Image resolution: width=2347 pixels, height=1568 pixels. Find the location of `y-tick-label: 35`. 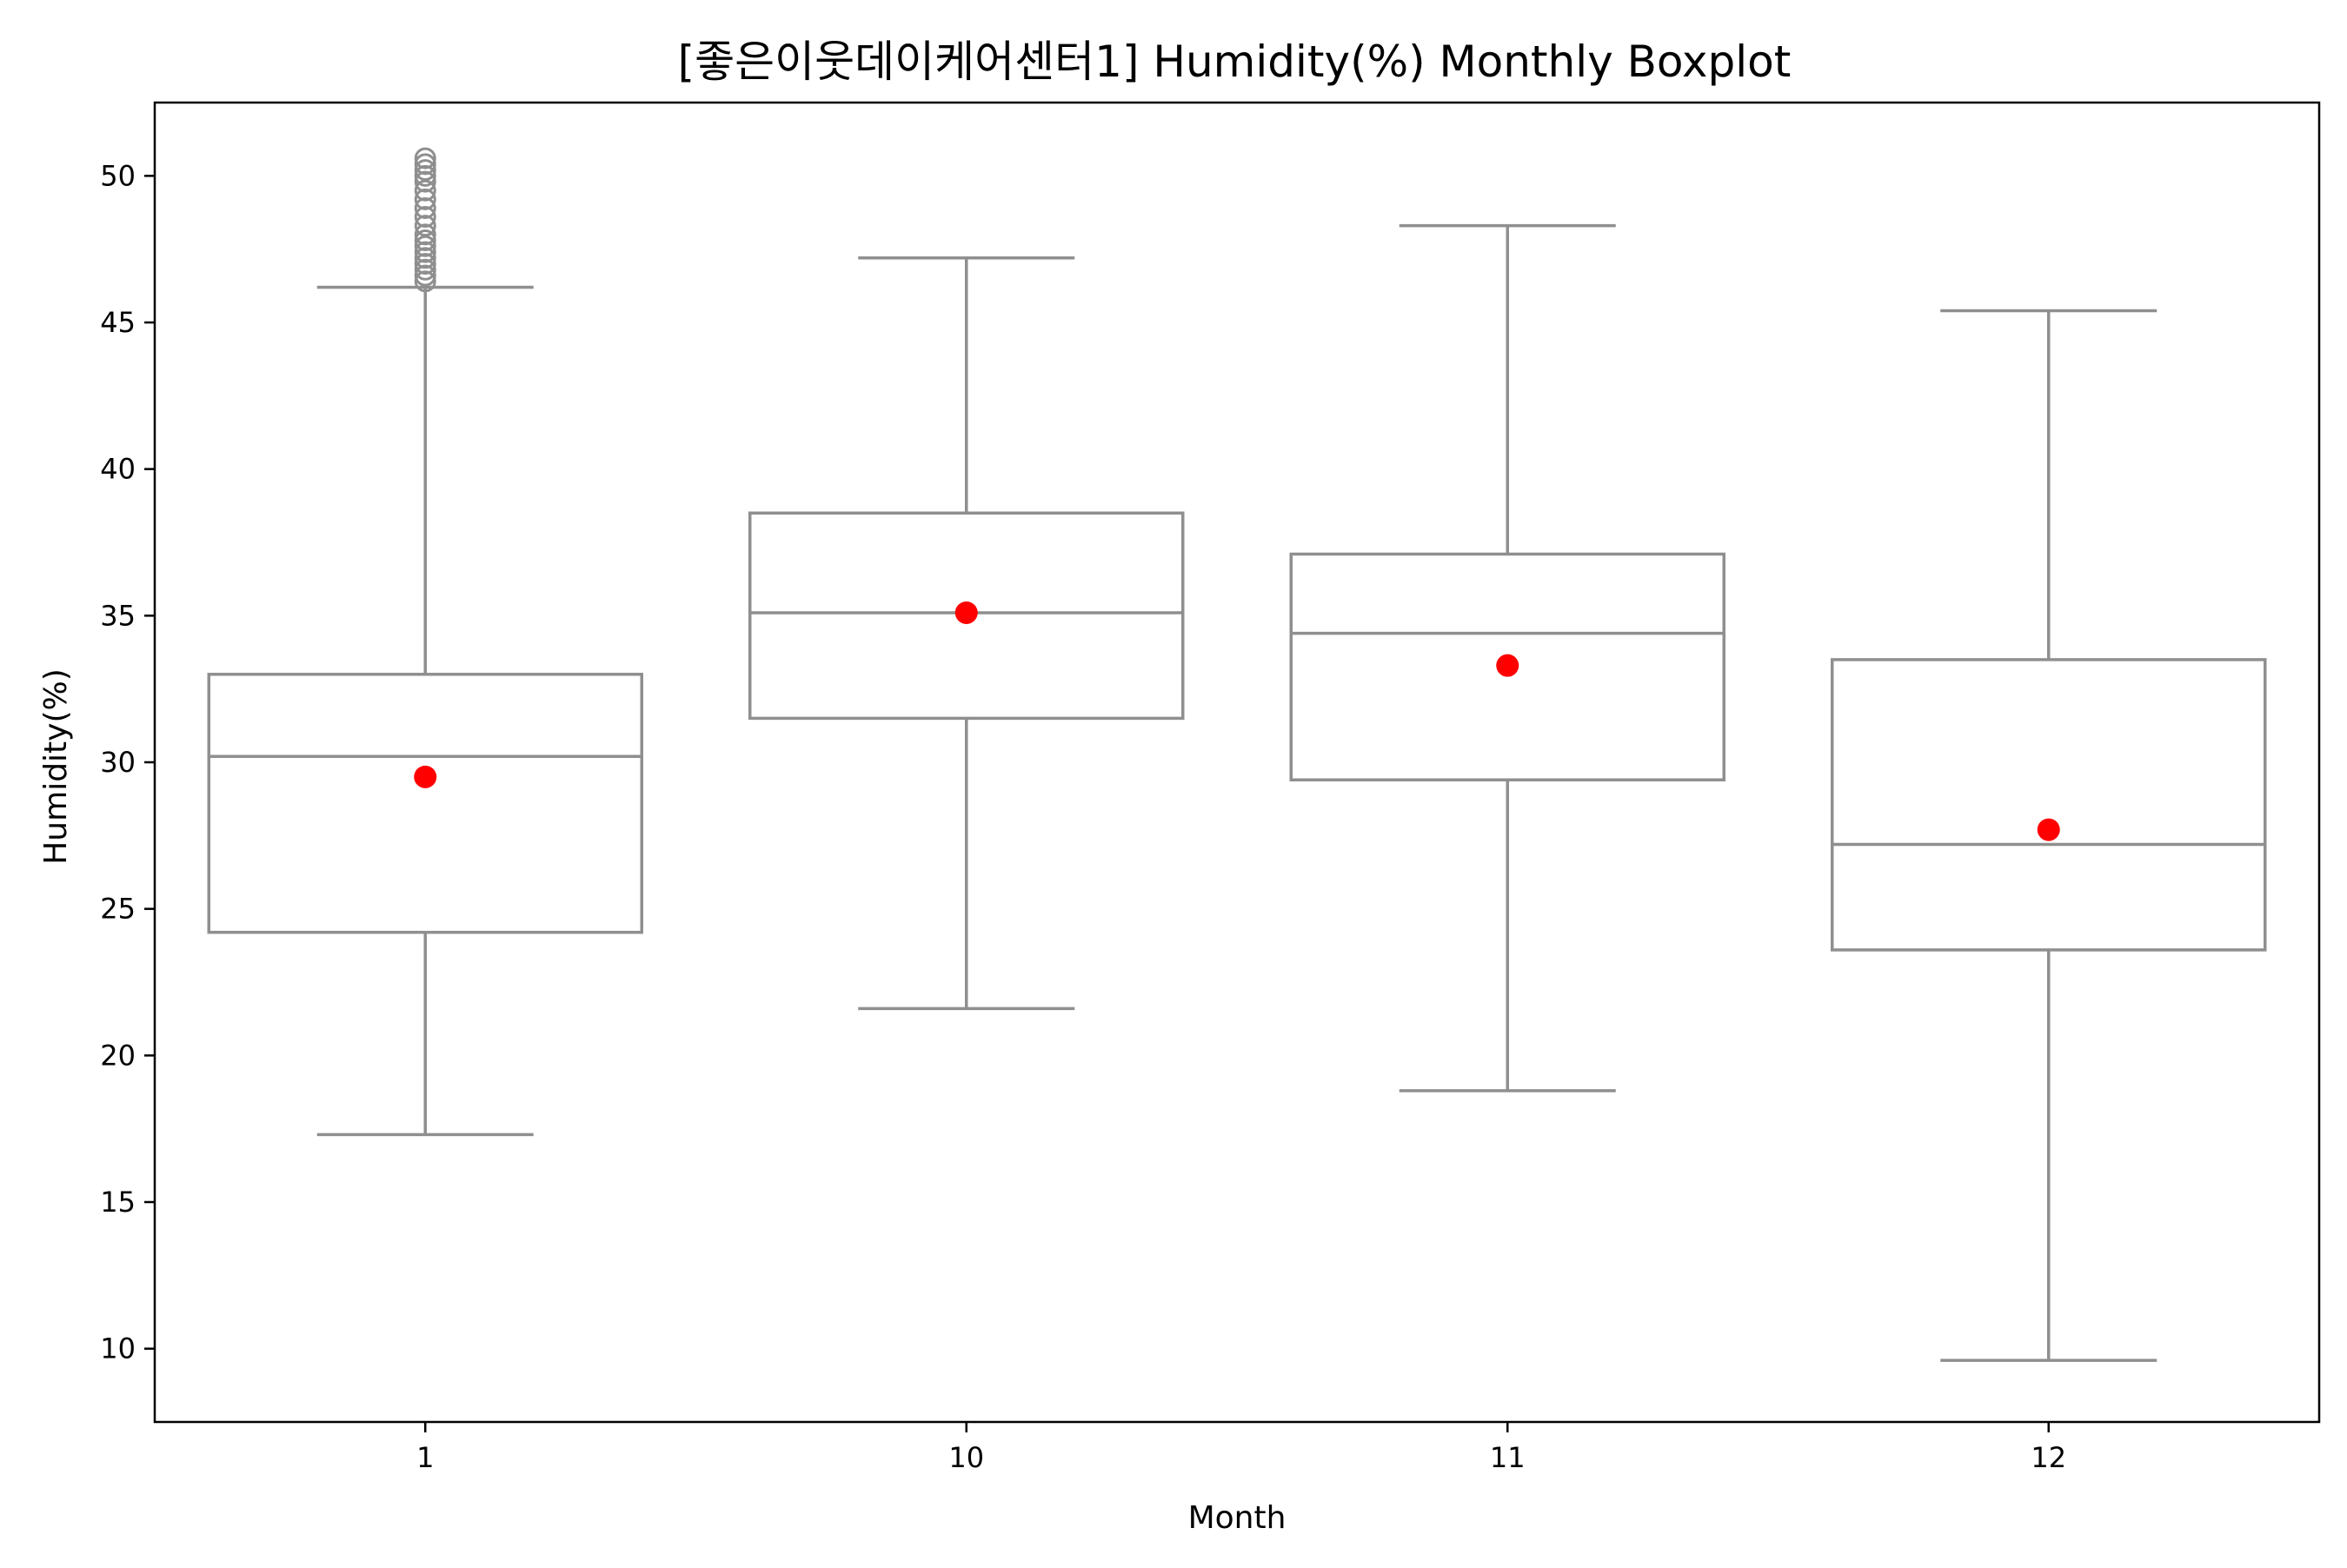

y-tick-label: 35 is located at coordinates (118, 615).